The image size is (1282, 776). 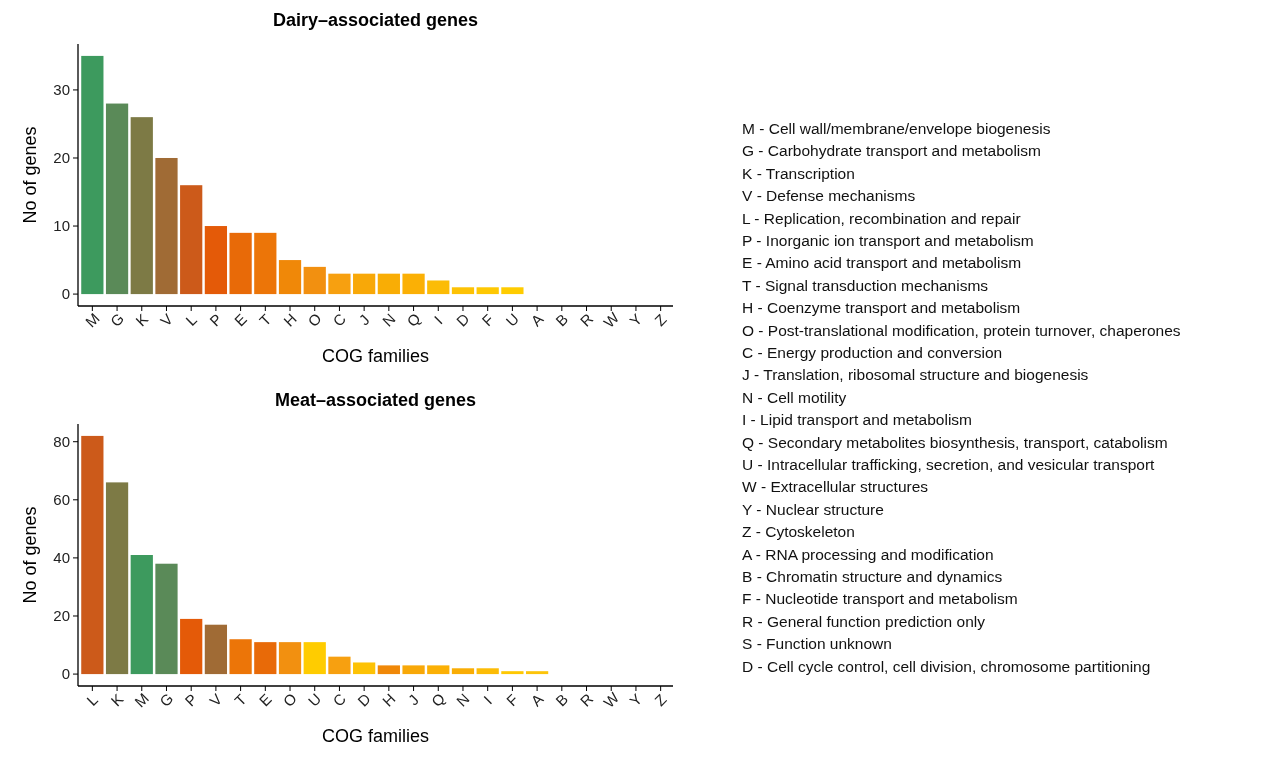 I want to click on text: G - Carbohydrate transport and metabolism, so click(x=891, y=151).